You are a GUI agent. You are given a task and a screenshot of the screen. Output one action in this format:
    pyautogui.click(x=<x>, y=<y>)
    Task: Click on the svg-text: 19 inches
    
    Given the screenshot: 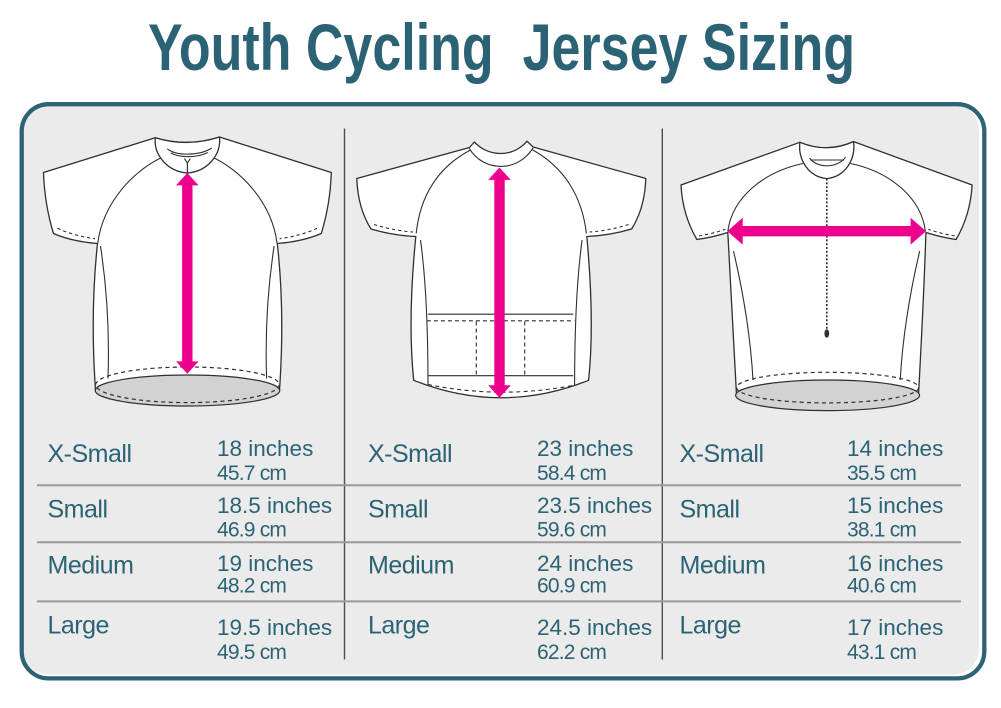 What is the action you would take?
    pyautogui.click(x=265, y=563)
    